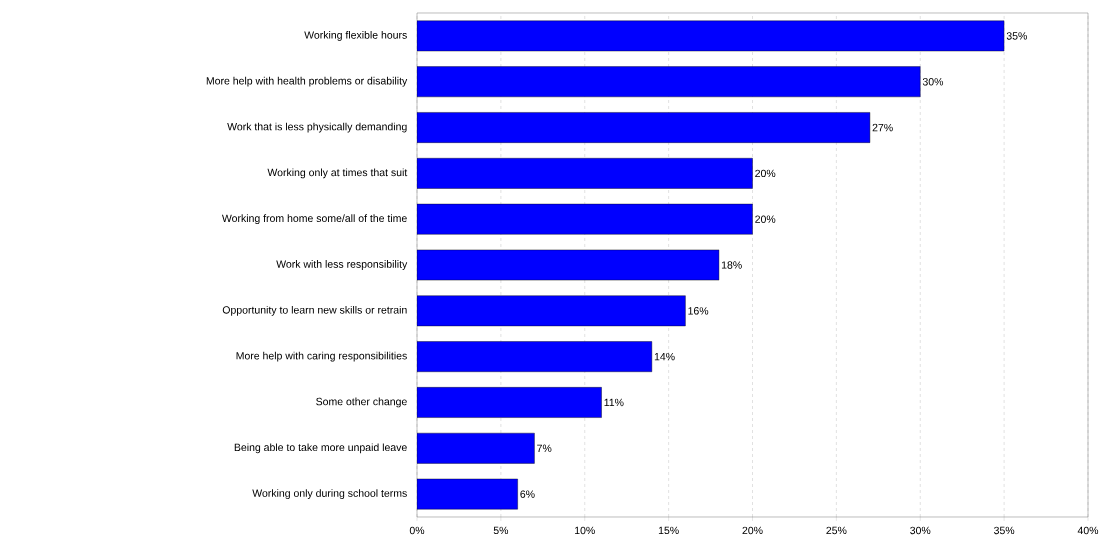  Describe the element at coordinates (544, 448) in the screenshot. I see `data-label: 7%` at that location.